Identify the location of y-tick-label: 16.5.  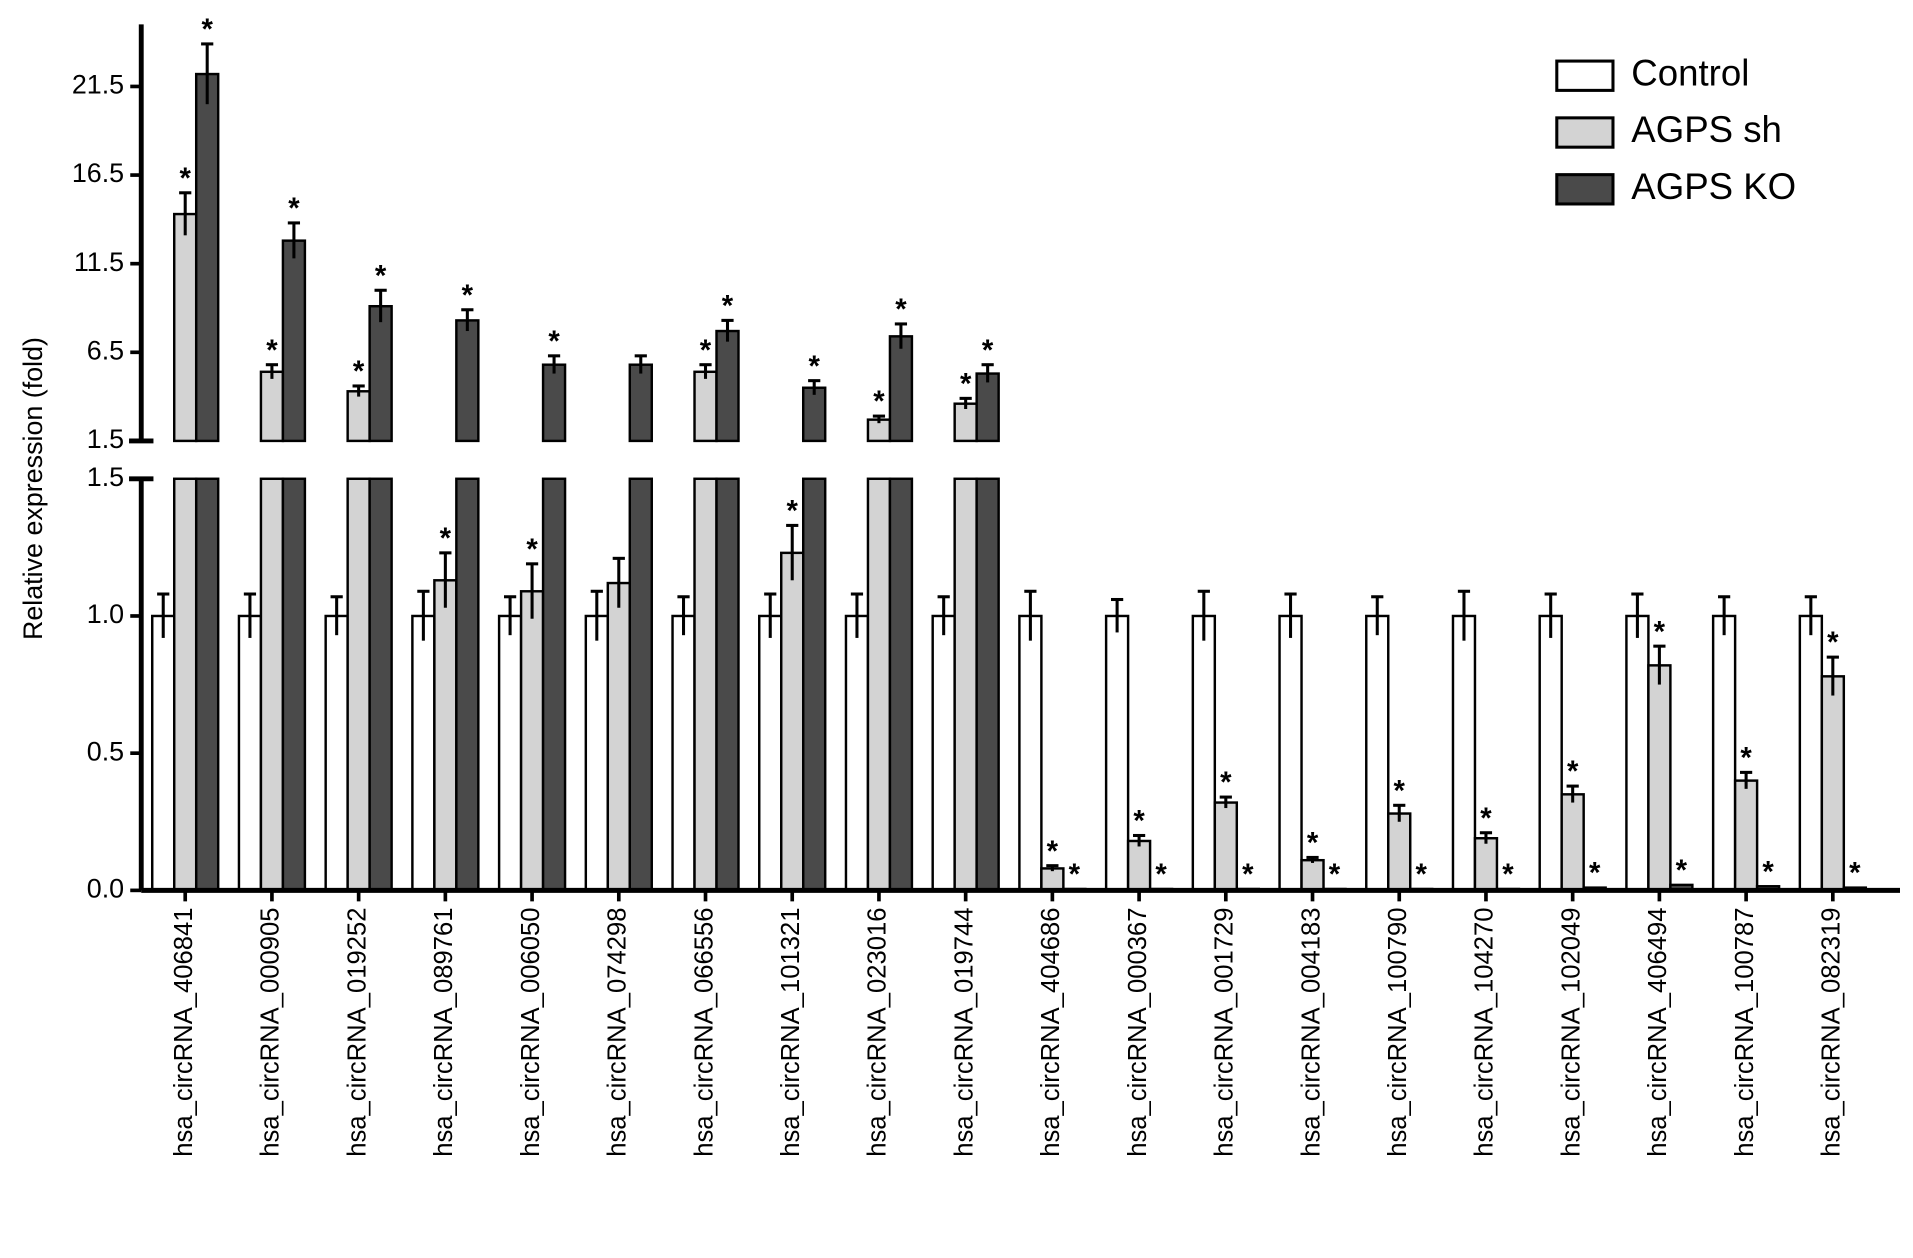
(98, 173).